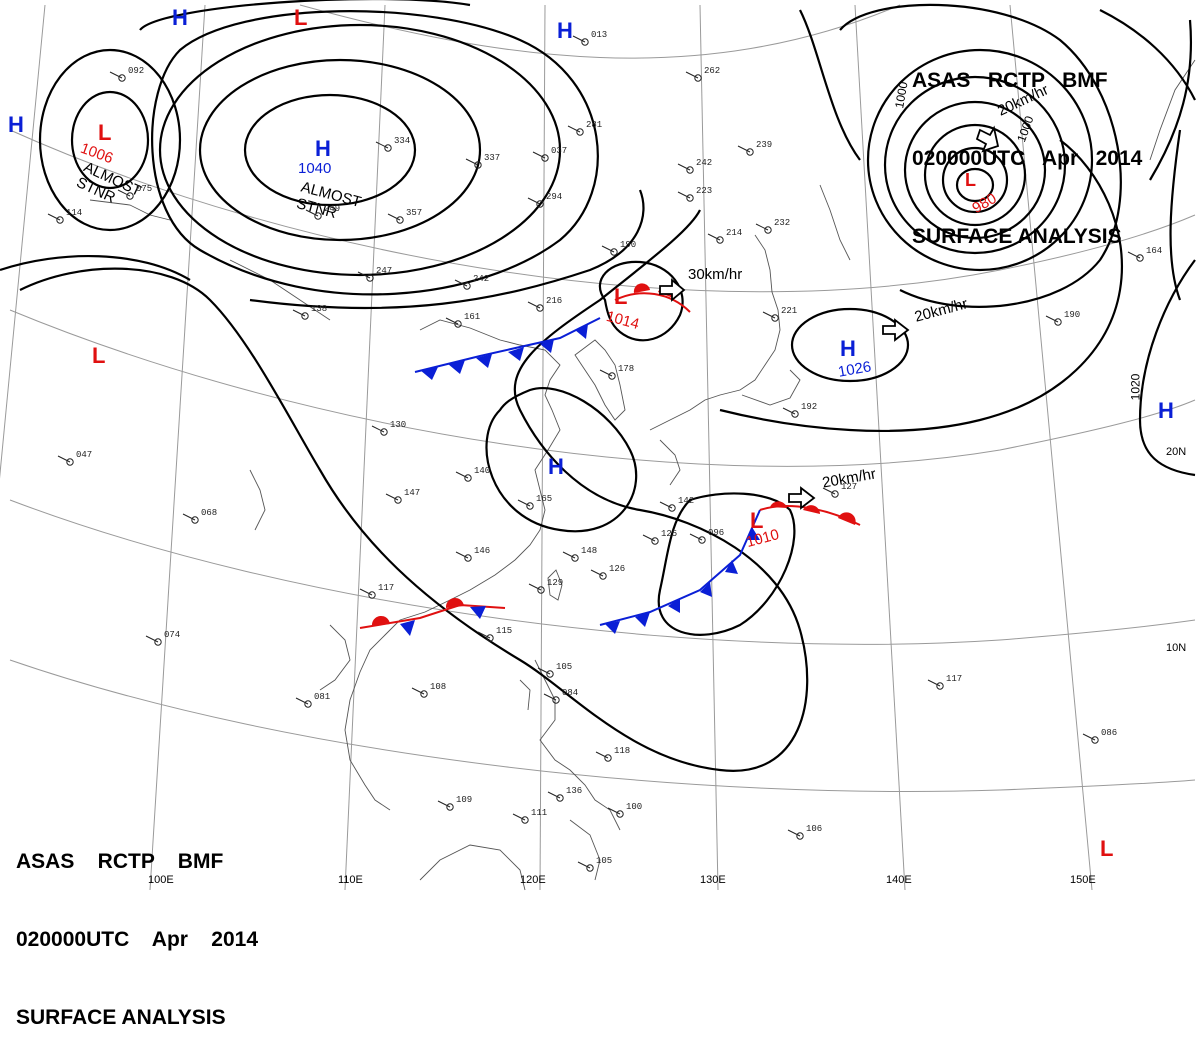 This screenshot has height=1057, width=1200. I want to click on header-bottom-line1: ASAS RCTP BMF, so click(120, 861).